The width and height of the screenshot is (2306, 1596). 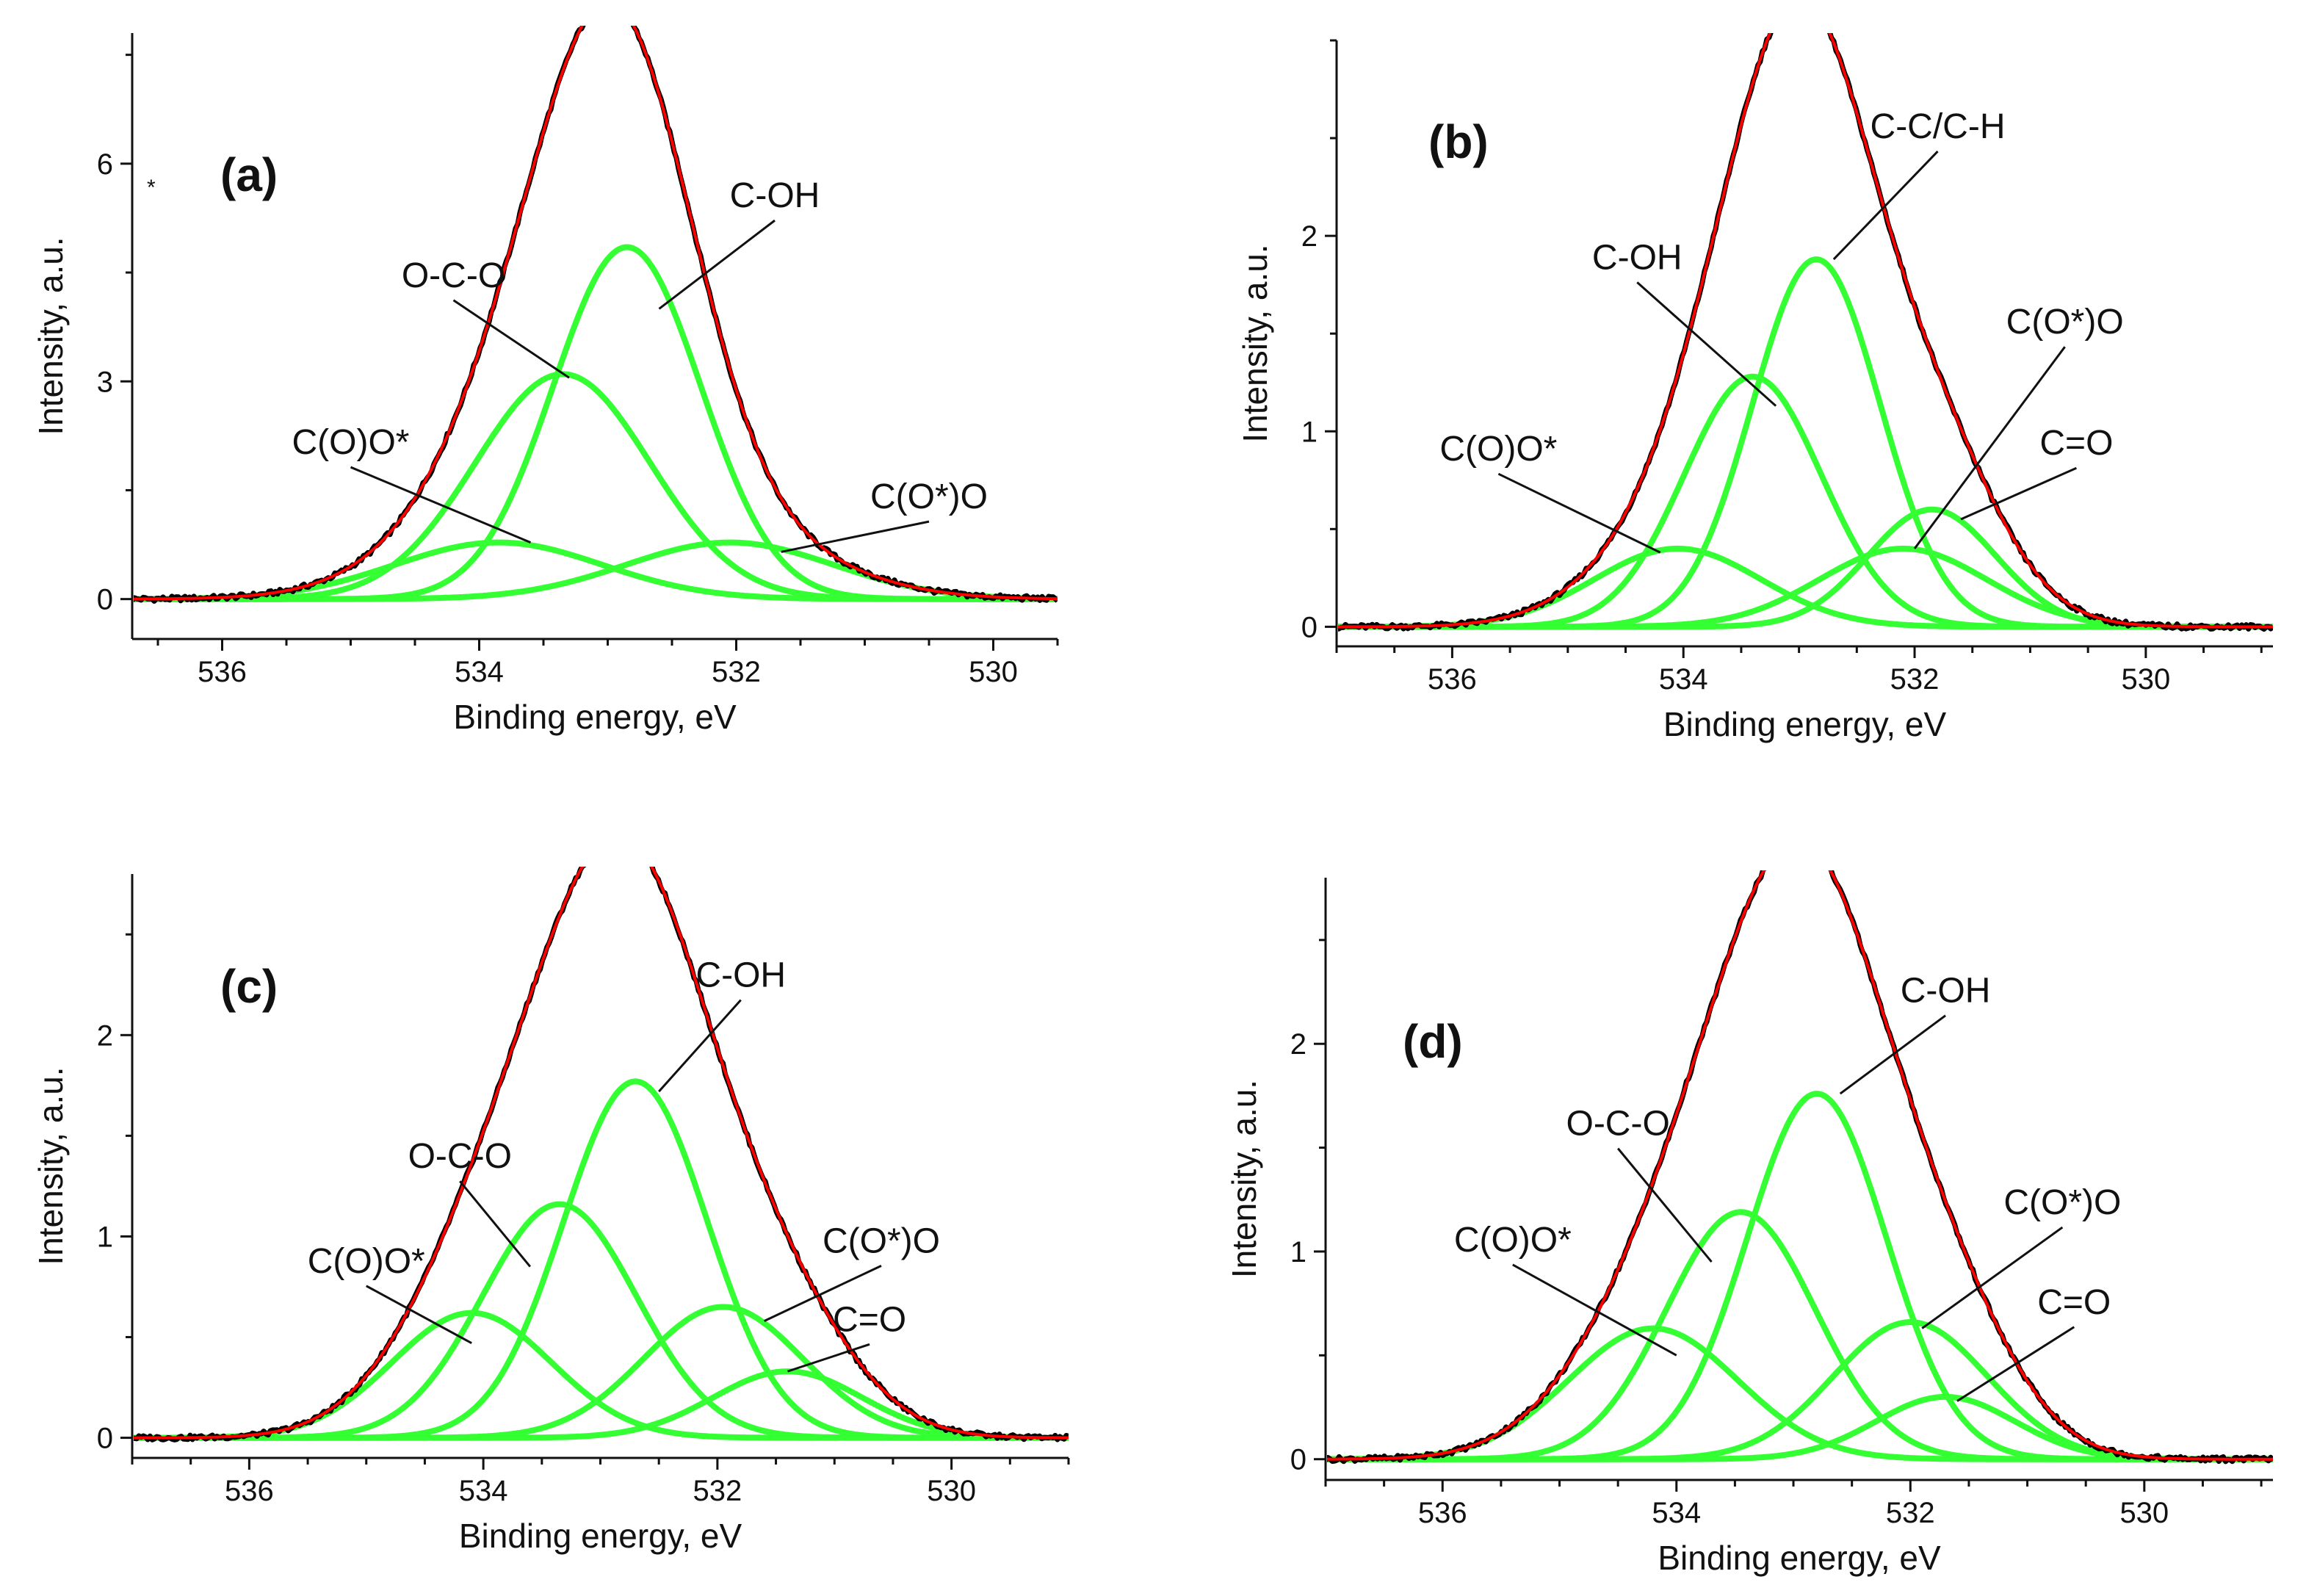 I want to click on experimental-curve, so click(x=601, y=1154).